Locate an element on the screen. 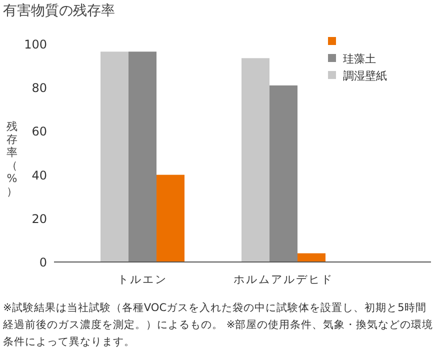 This screenshot has width=439, height=358. y-tick-label: 40 is located at coordinates (39, 175).